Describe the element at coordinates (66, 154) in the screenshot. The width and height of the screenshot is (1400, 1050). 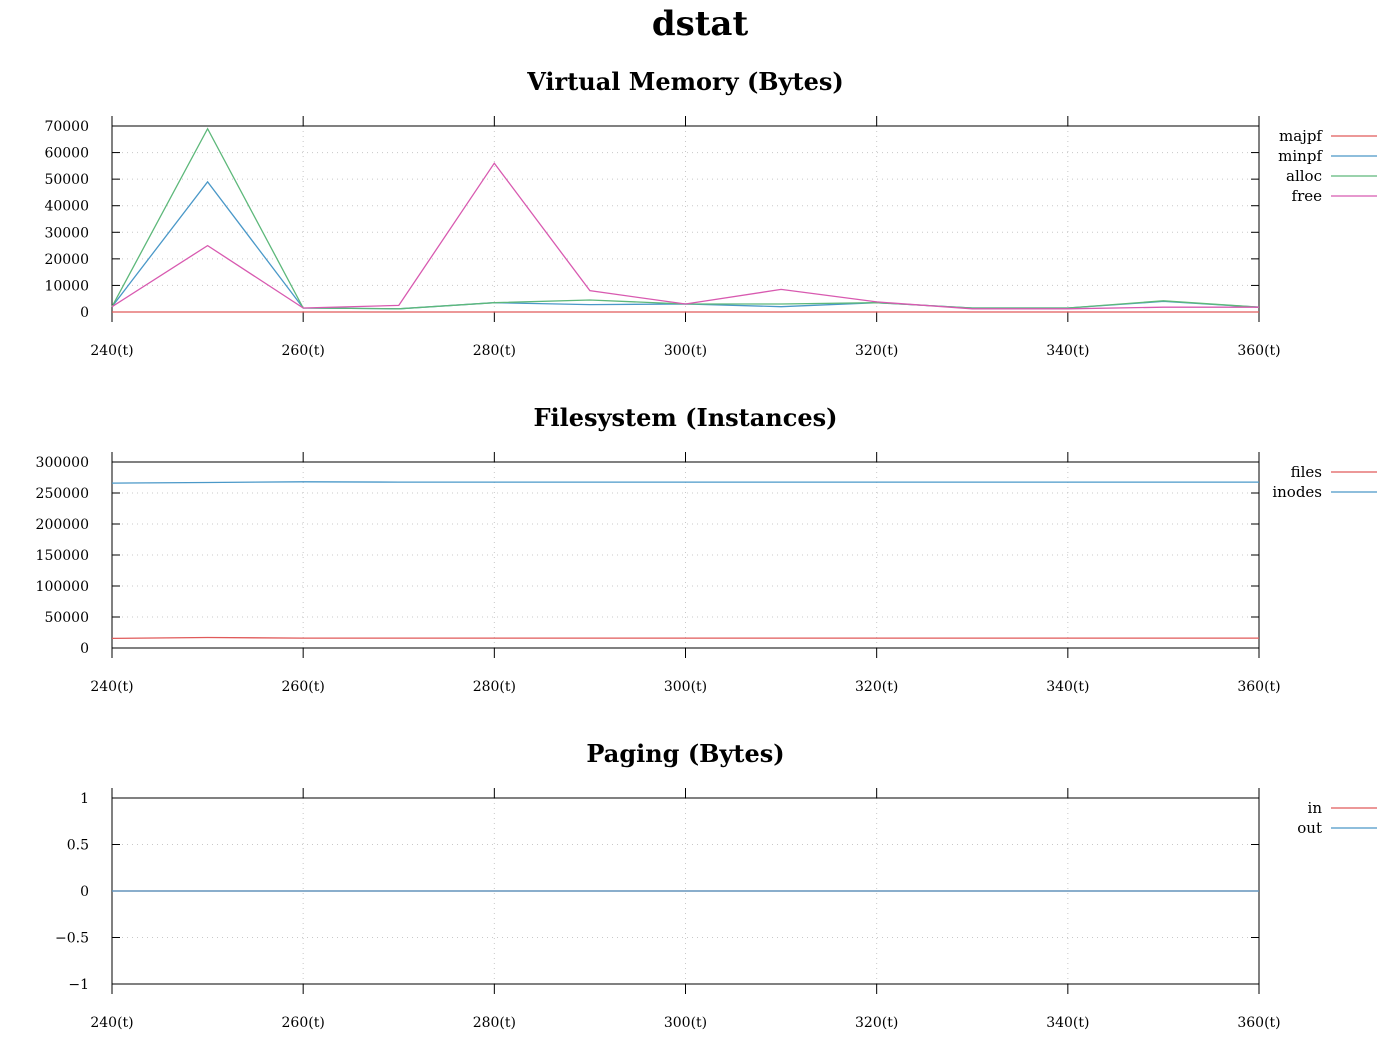
I see `y-tick-label: 60000` at that location.